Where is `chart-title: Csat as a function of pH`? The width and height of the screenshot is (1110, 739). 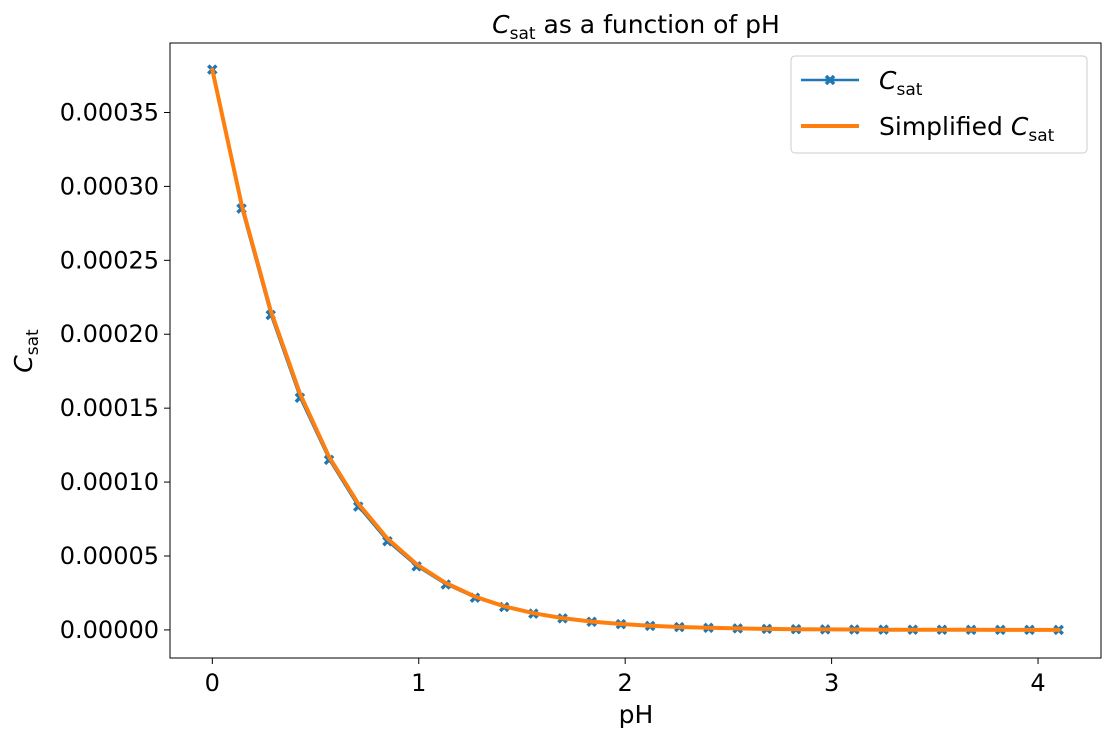
chart-title: Csat as a function of pH is located at coordinates (636, 27).